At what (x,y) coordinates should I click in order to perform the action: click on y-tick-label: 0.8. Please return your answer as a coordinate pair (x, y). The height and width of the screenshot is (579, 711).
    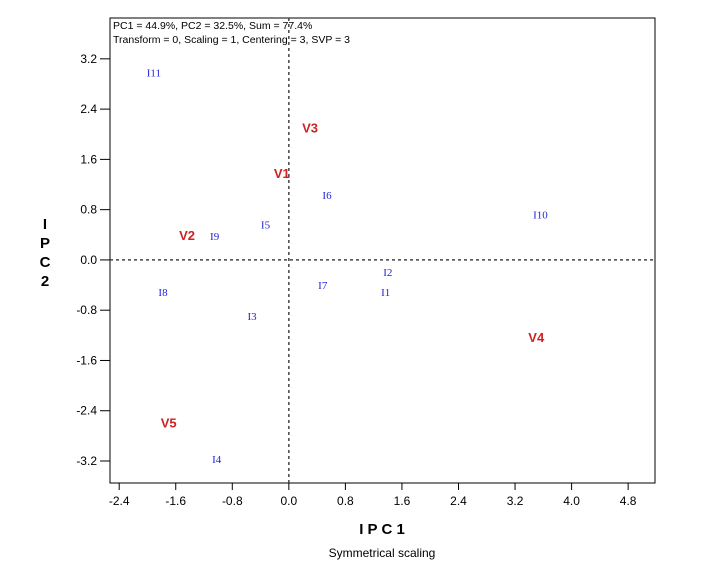
    Looking at the image, I should click on (88, 210).